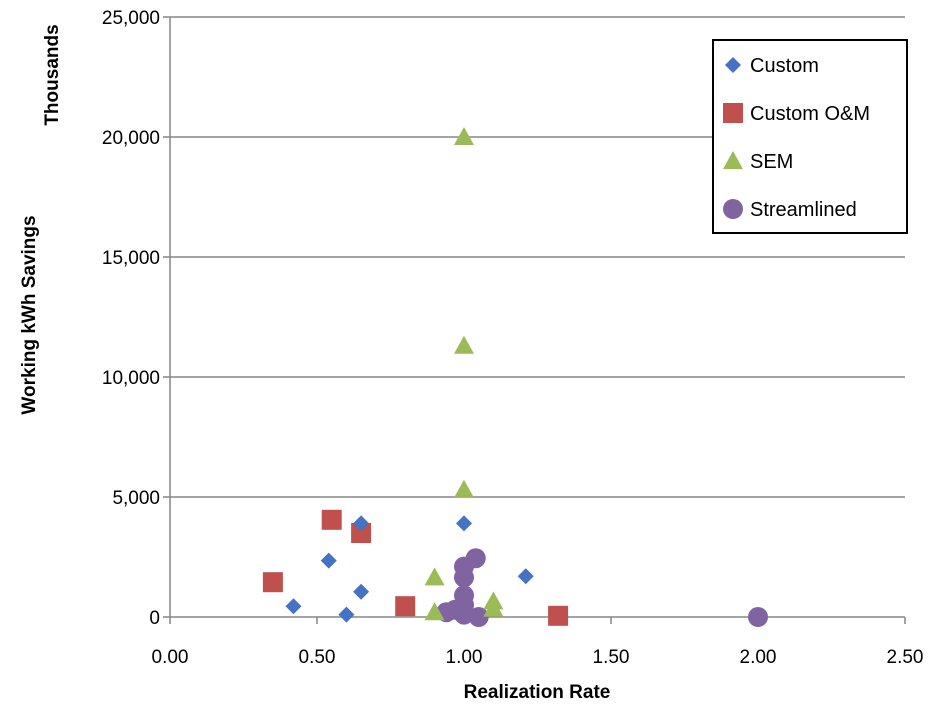  I want to click on x-tick-label: 1.00, so click(464, 657).